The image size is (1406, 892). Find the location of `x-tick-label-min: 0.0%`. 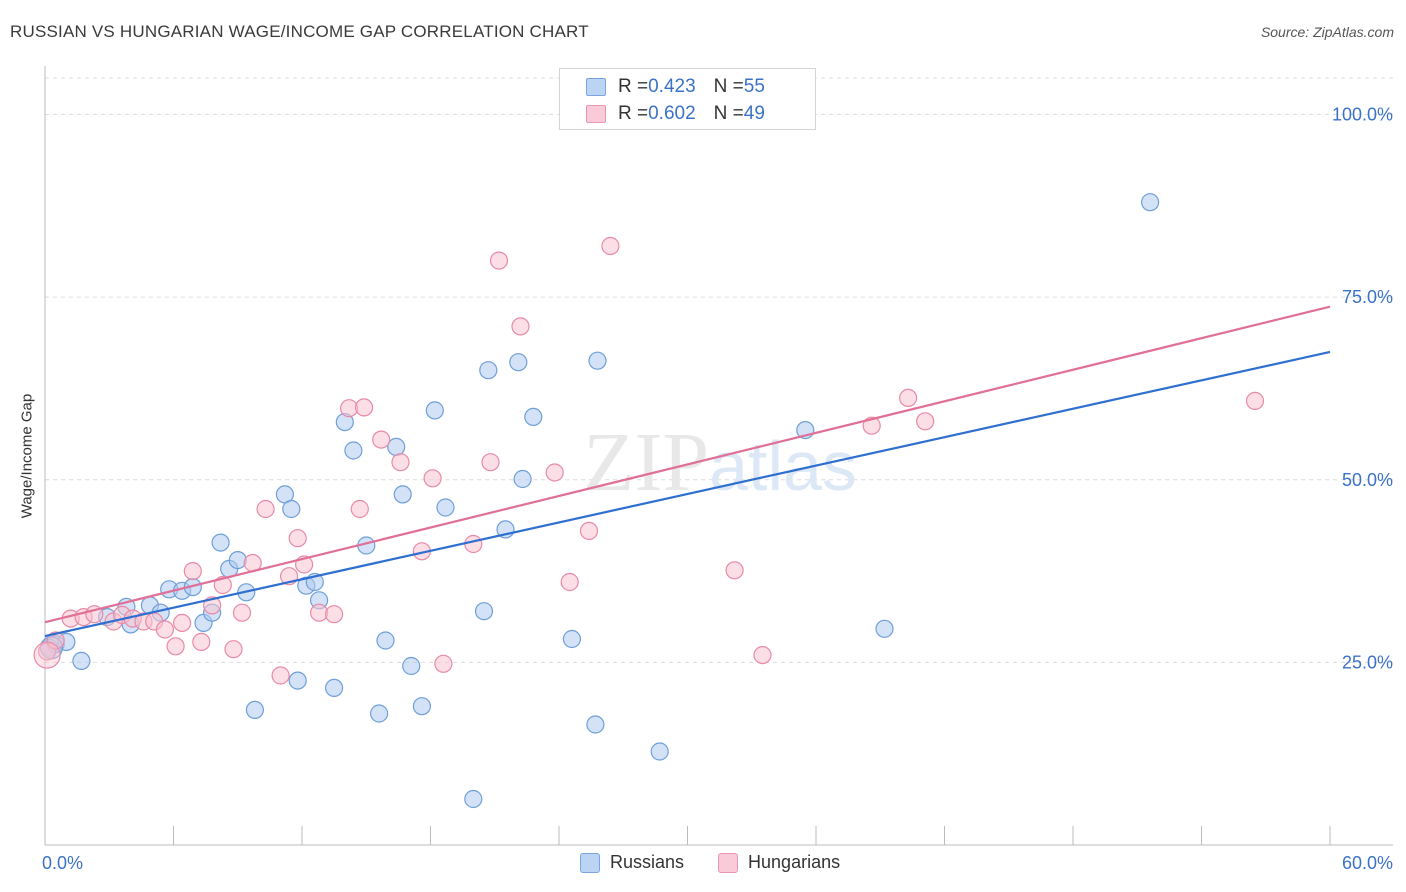

x-tick-label-min: 0.0% is located at coordinates (62, 863).